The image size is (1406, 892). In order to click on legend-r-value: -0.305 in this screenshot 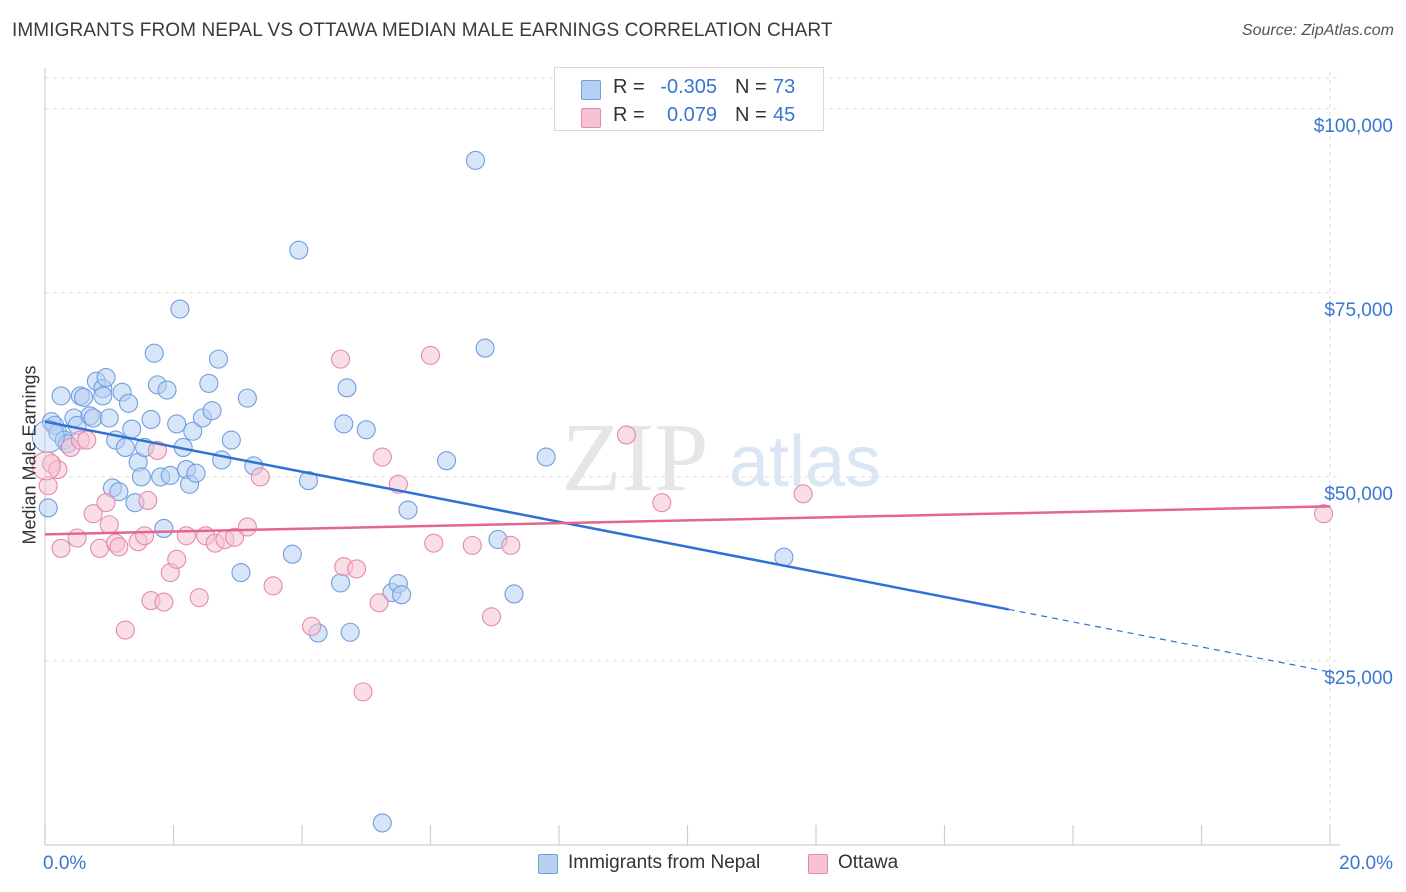, I will do `click(688, 87)`.